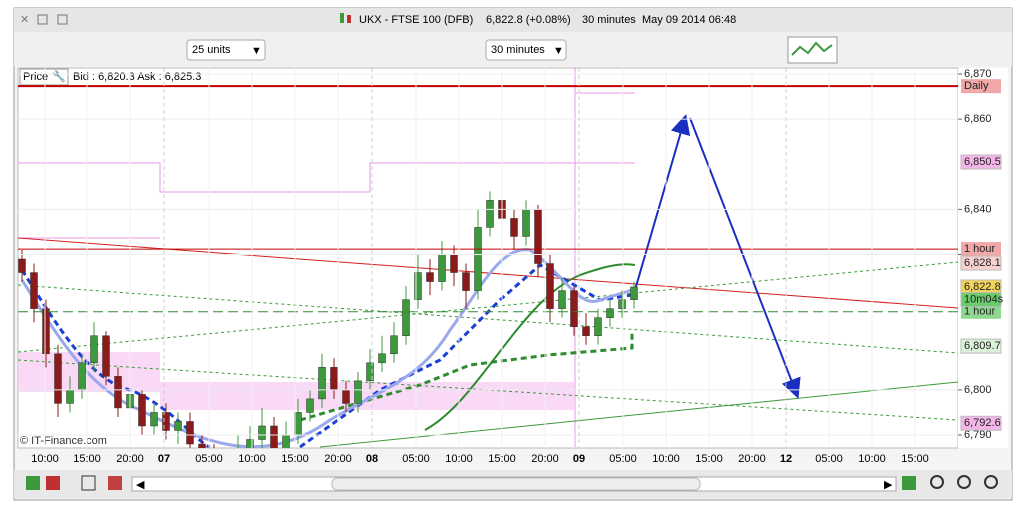  What do you see at coordinates (978, 74) in the screenshot?
I see `y-tick-label: 6,870` at bounding box center [978, 74].